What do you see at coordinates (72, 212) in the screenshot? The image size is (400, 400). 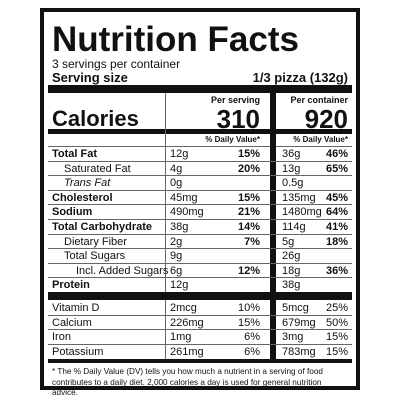 I see `row-label: Sodium` at bounding box center [72, 212].